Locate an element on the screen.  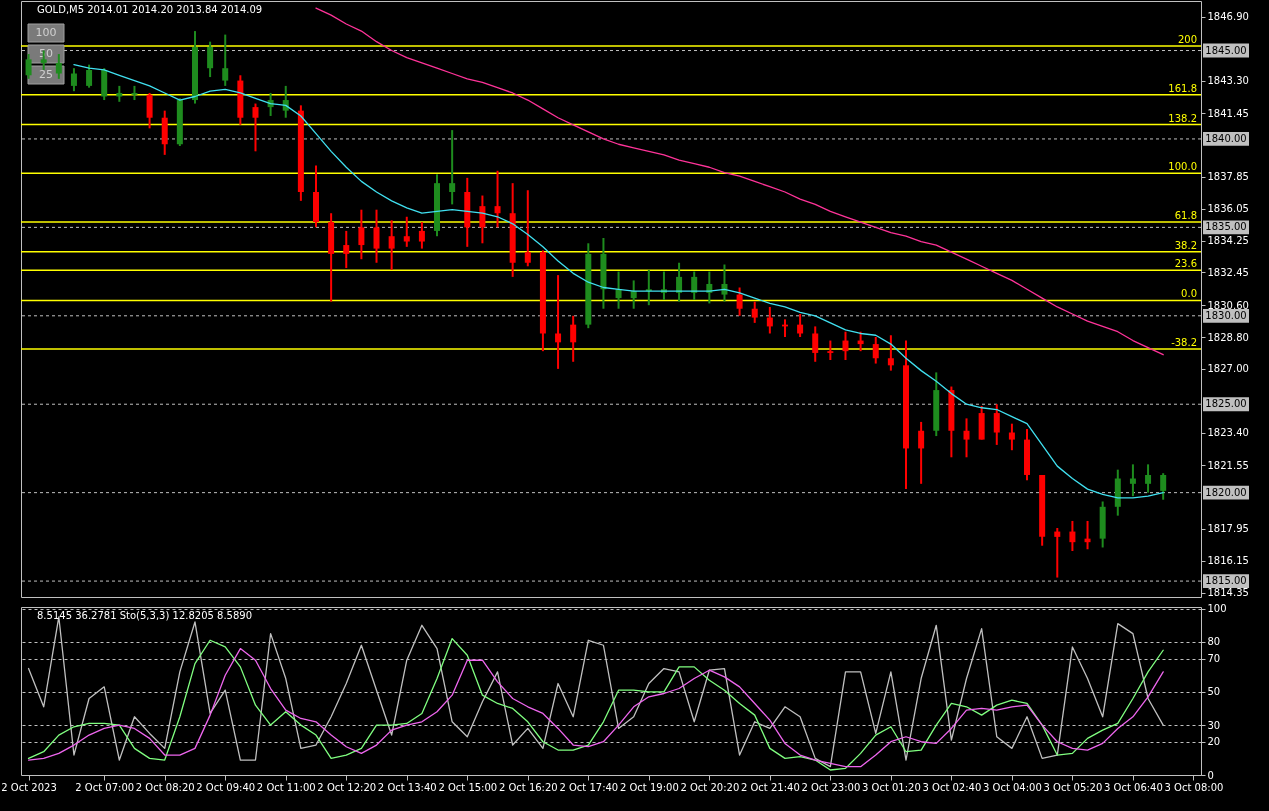
y-tick-label: 1846.90 is located at coordinates (1228, 17).